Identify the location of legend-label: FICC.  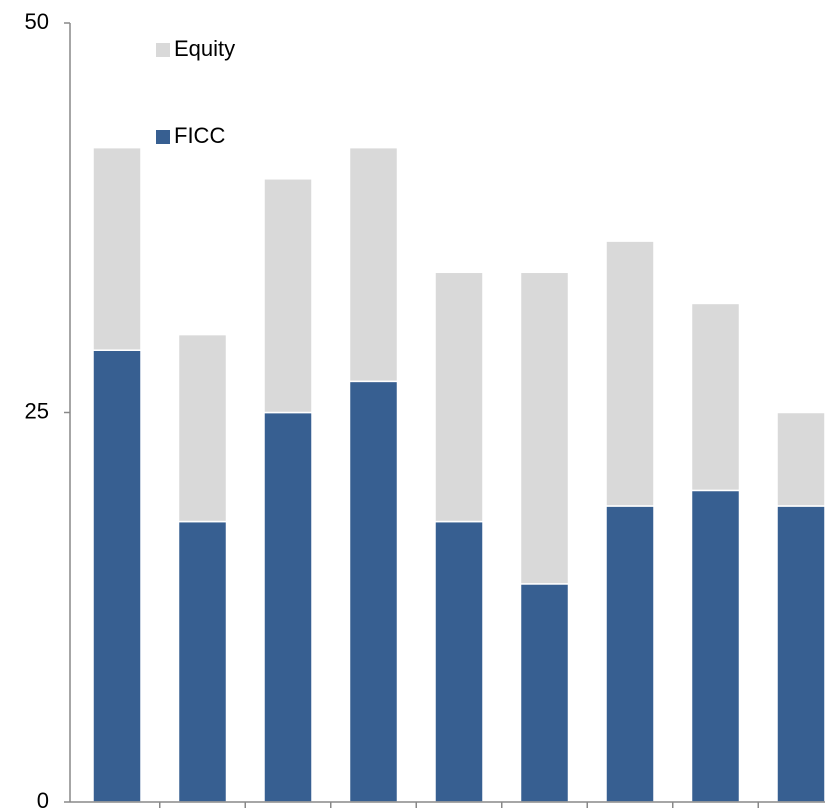
(199, 135).